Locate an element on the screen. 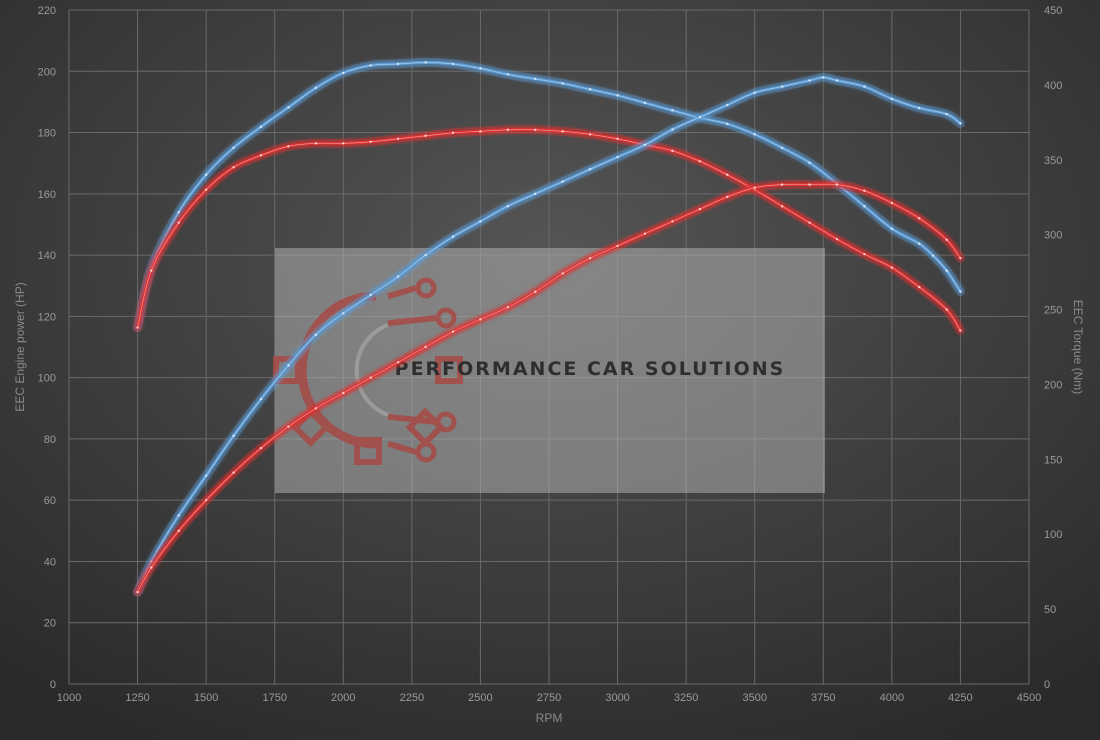  y-right-tick-label: 150 is located at coordinates (1053, 460).